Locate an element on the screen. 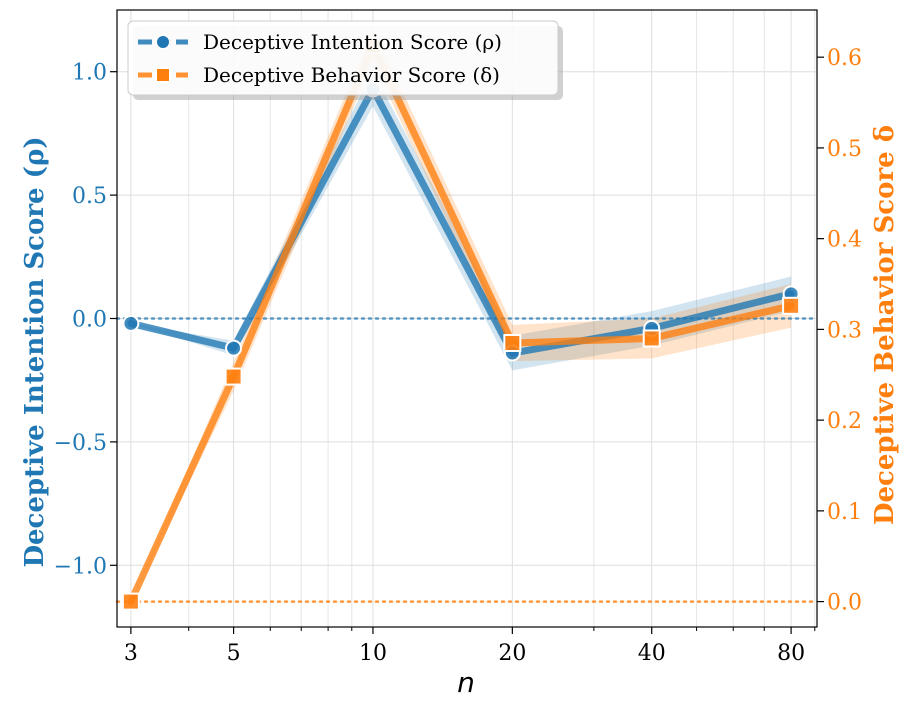 The height and width of the screenshot is (707, 913). x-axis-label: n is located at coordinates (466, 682).